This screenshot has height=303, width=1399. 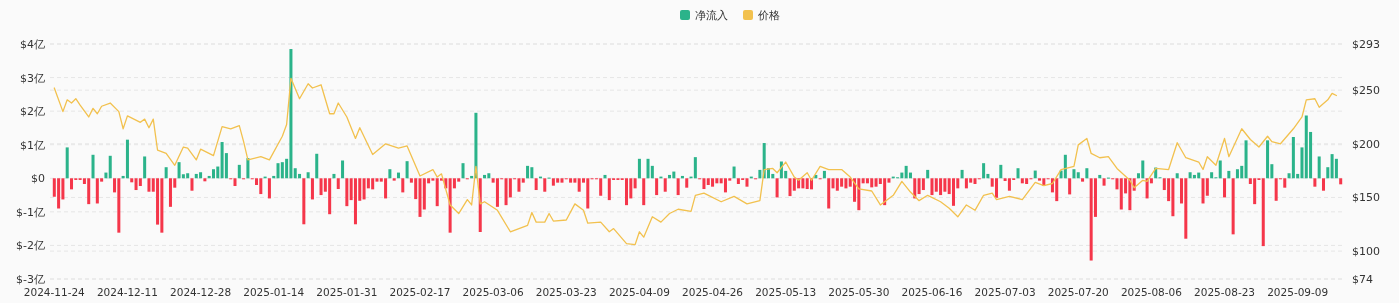 What do you see at coordinates (127, 292) in the screenshot?
I see `x-tick-label: 2024-12-11` at bounding box center [127, 292].